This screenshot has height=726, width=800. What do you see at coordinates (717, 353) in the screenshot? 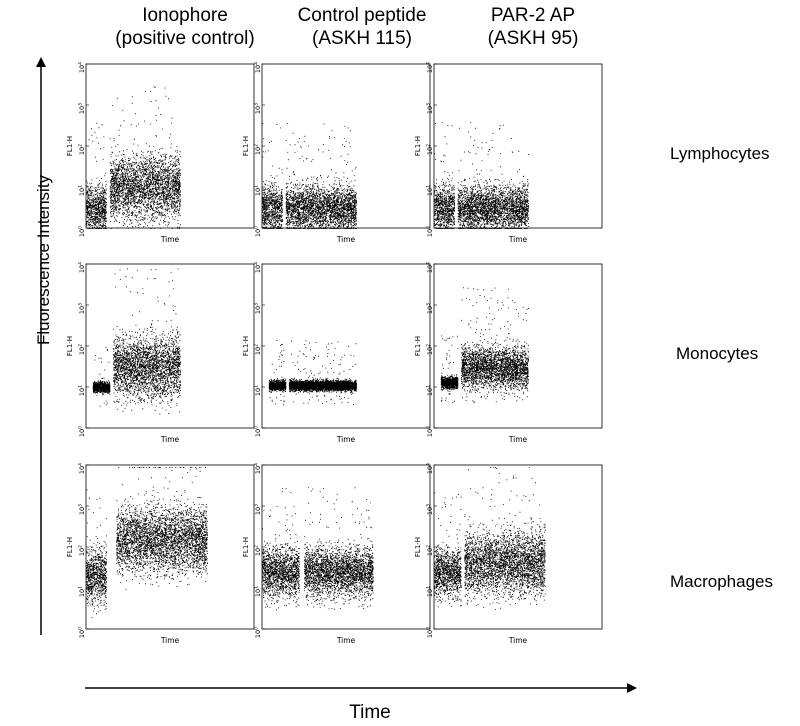
I see `row-label-monocytes: Monocytes` at bounding box center [717, 353].